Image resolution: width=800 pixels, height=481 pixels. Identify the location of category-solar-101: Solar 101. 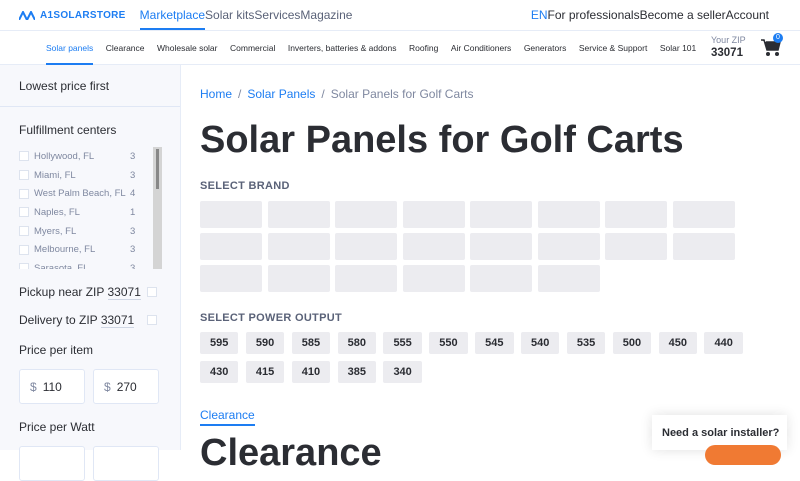
(678, 47).